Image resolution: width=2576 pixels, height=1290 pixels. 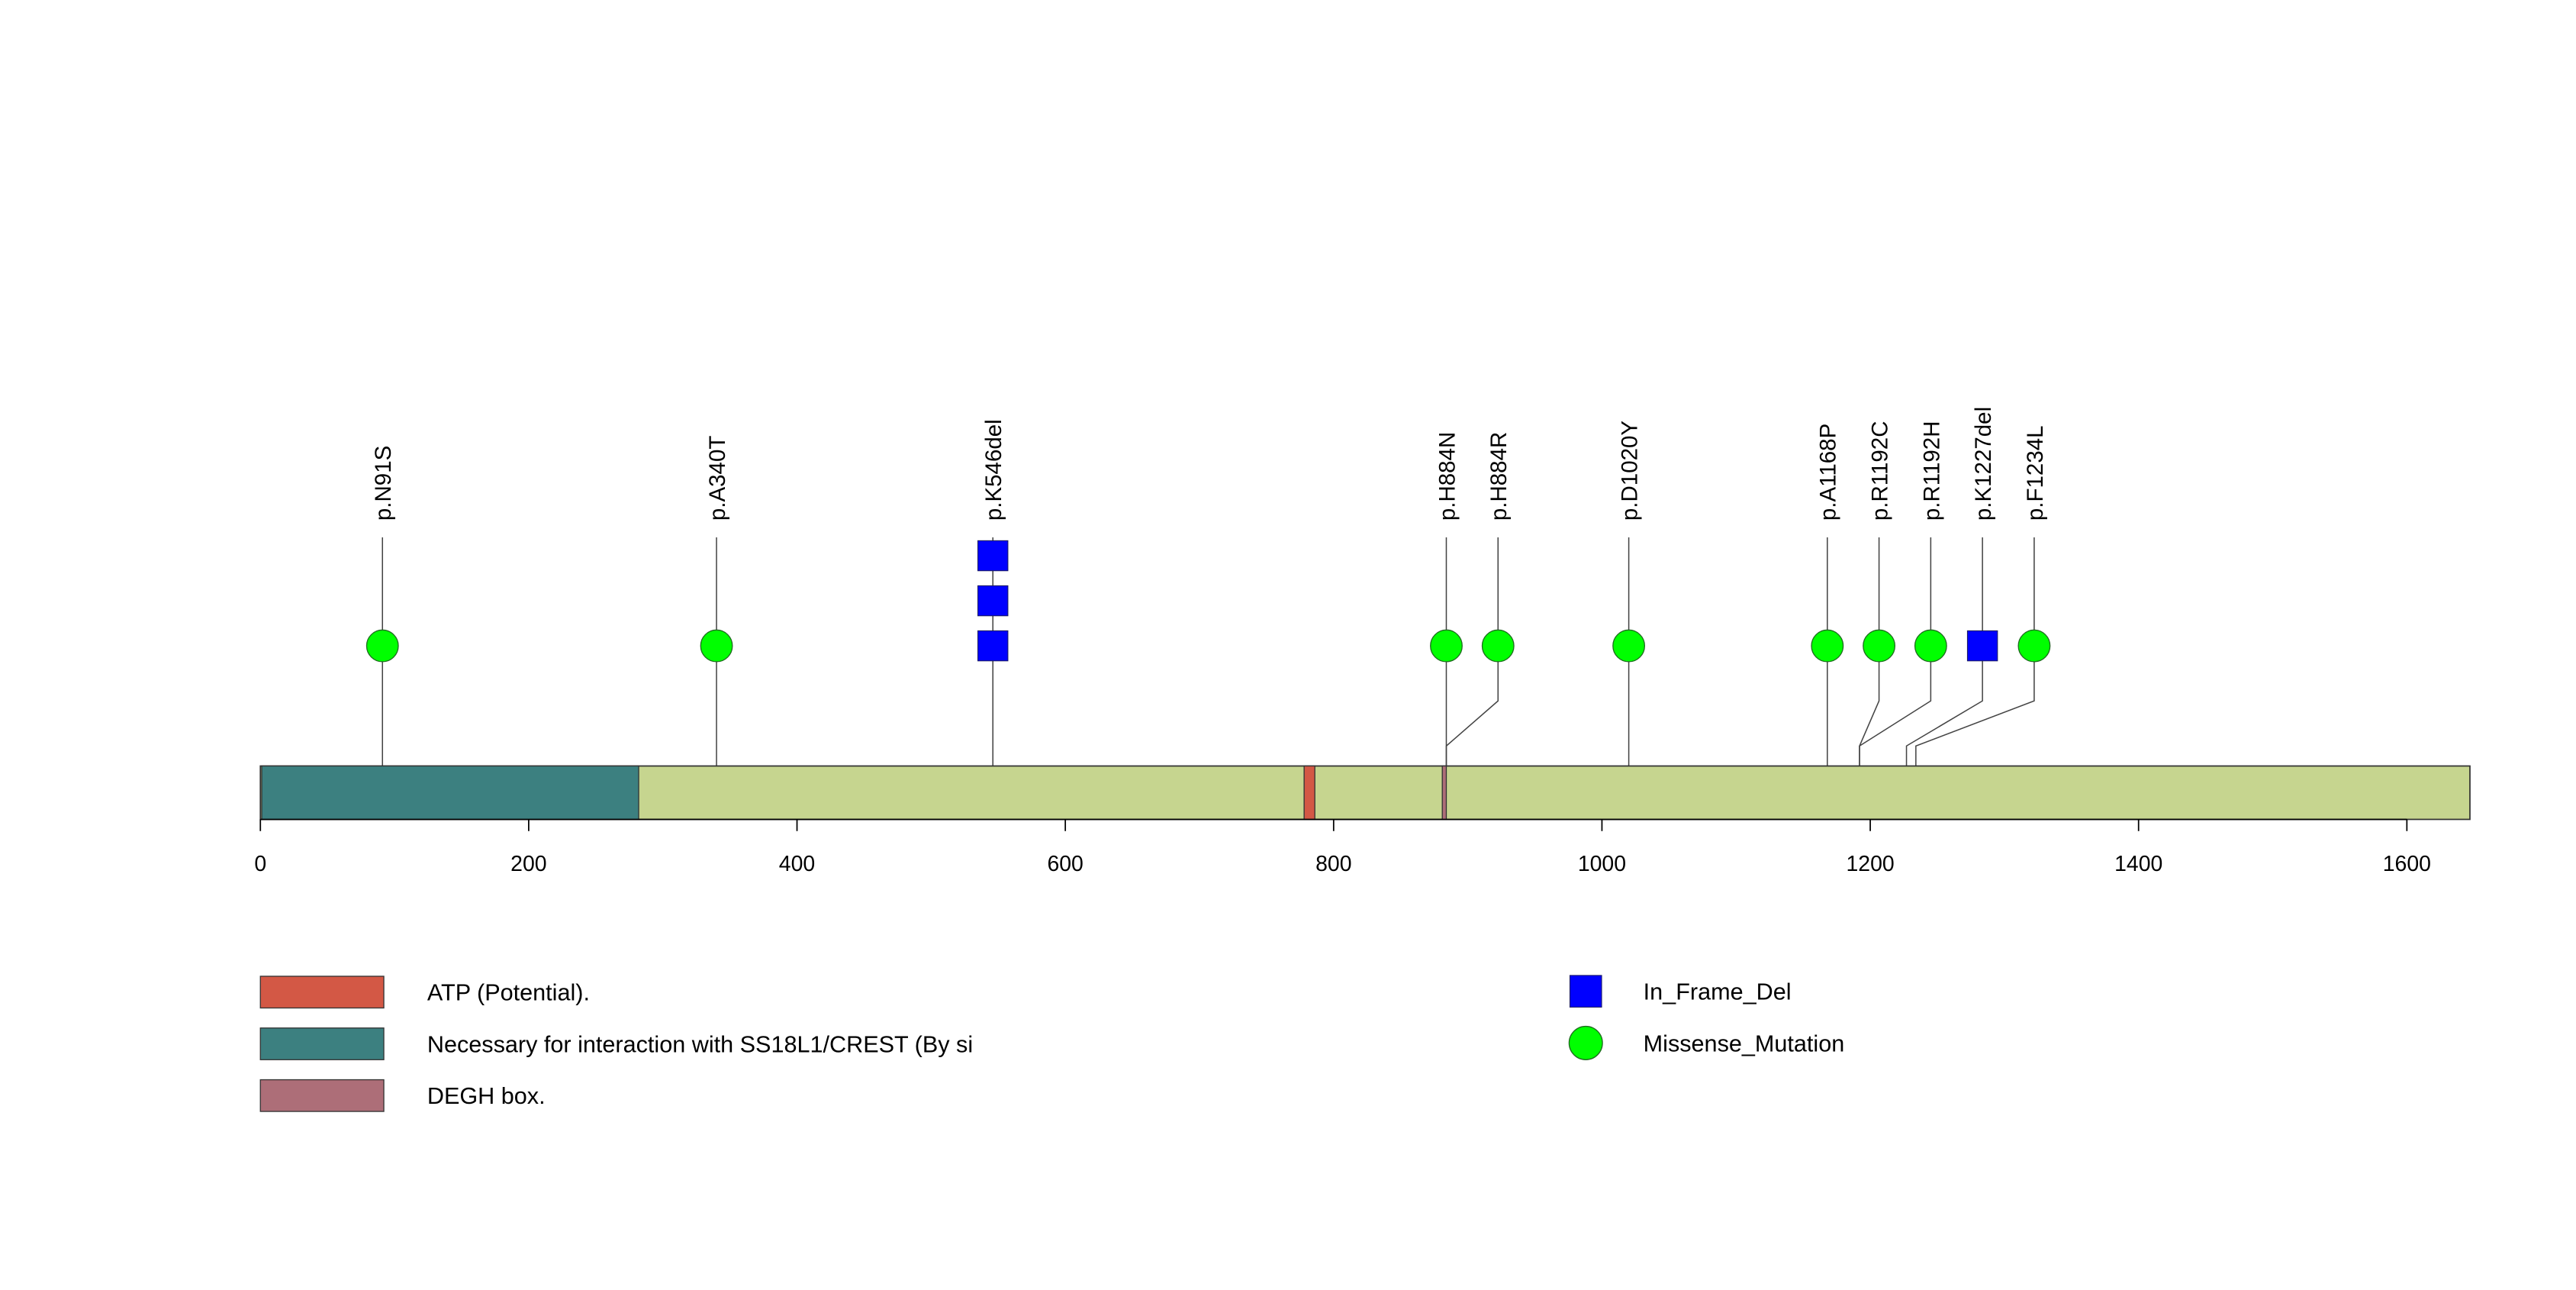 What do you see at coordinates (1342, 847) in the screenshot?
I see `x-axis: 0 200 400 600 800 1000 1200 1400 1600` at bounding box center [1342, 847].